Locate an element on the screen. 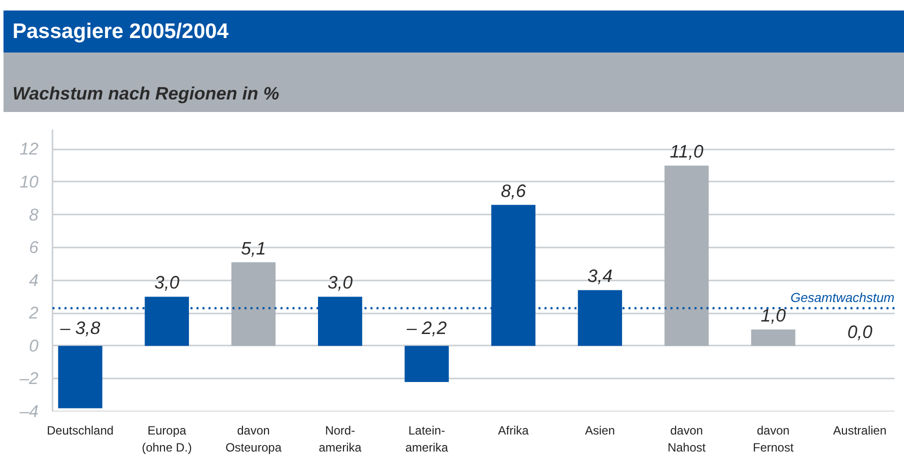 The height and width of the screenshot is (457, 904). y-tick-label: 8 is located at coordinates (34, 214).